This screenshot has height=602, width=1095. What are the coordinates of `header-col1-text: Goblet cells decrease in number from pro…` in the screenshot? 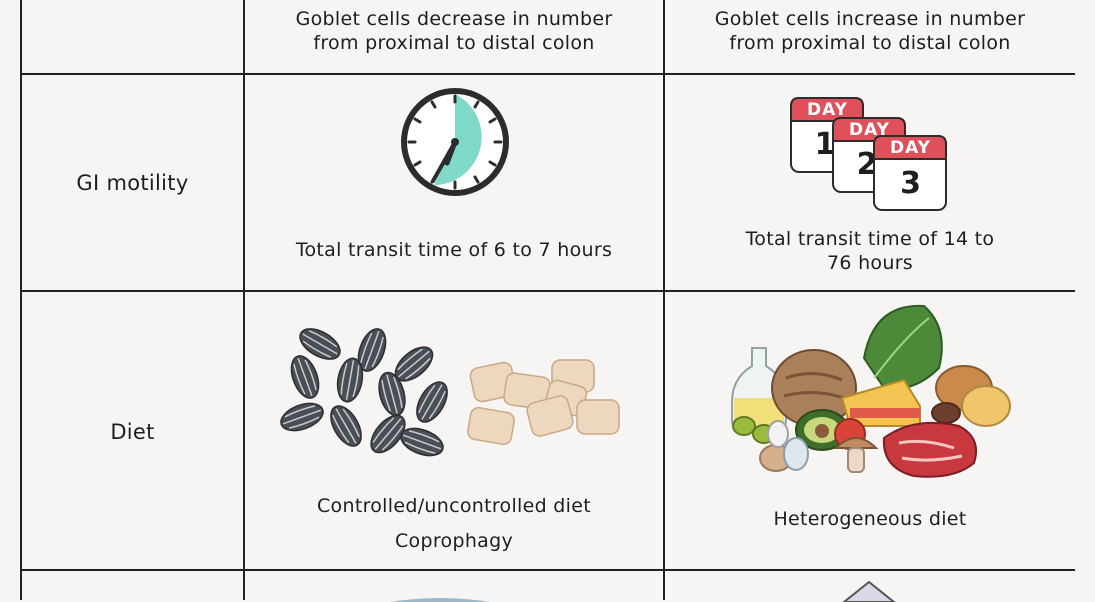 It's located at (454, 31).